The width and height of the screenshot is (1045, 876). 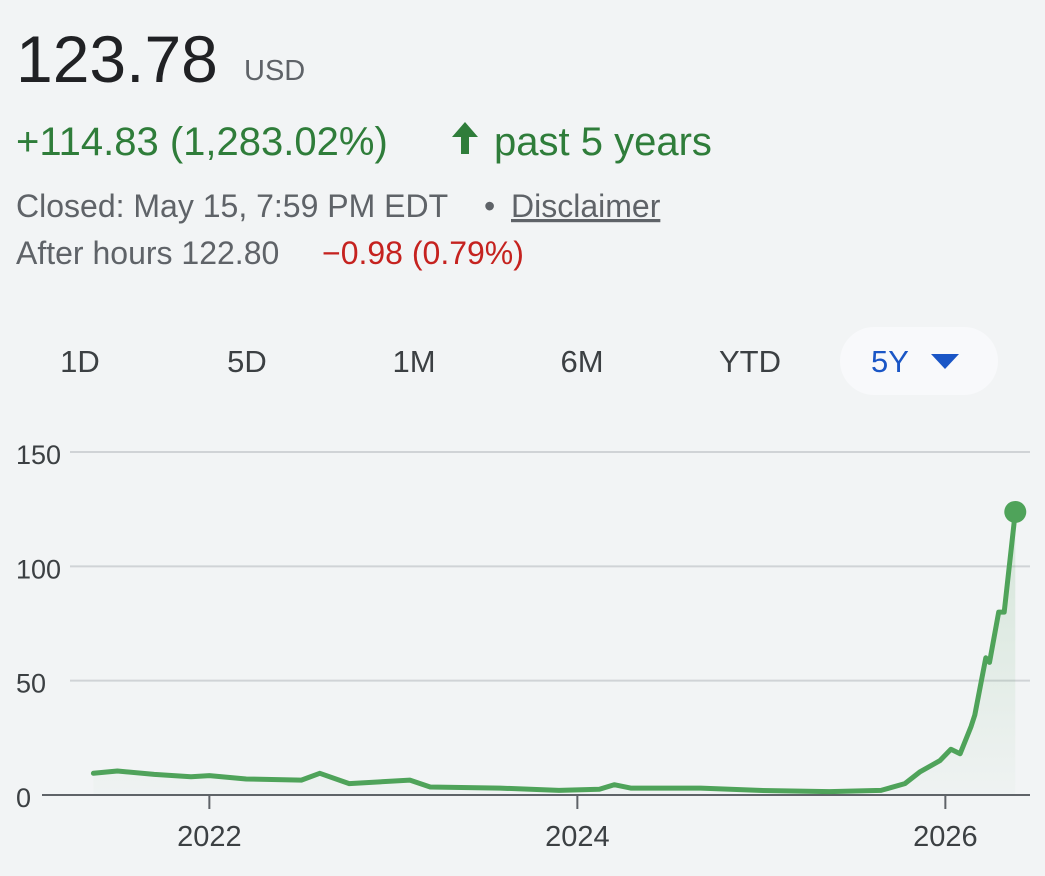 I want to click on y-tick-label: 50, so click(x=31, y=684).